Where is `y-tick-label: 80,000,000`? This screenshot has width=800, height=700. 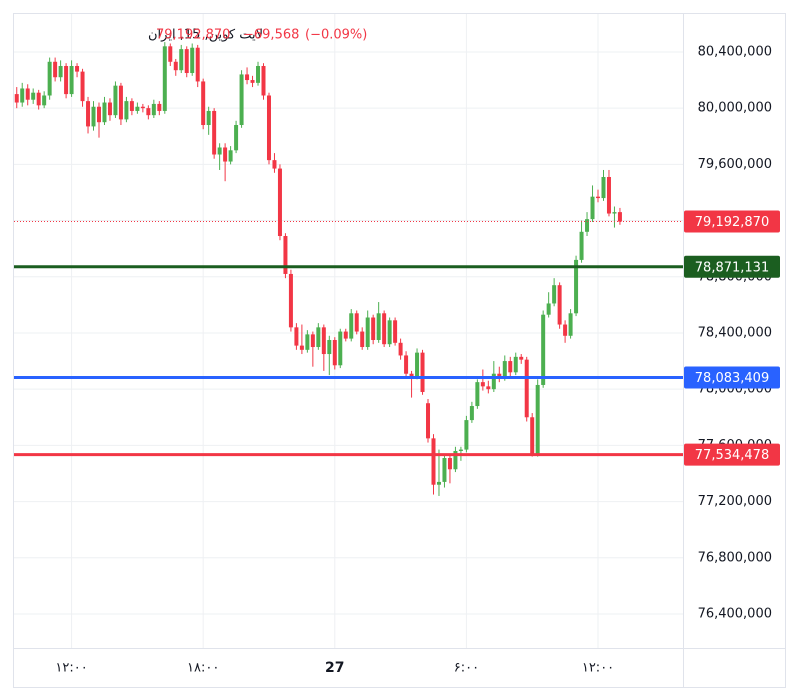
y-tick-label: 80,000,000 is located at coordinates (735, 108).